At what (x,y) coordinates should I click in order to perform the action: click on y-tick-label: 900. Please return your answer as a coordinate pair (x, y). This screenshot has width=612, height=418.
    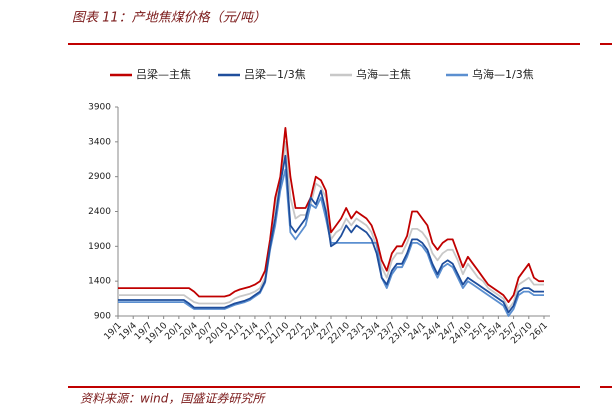
    Looking at the image, I should click on (102, 317).